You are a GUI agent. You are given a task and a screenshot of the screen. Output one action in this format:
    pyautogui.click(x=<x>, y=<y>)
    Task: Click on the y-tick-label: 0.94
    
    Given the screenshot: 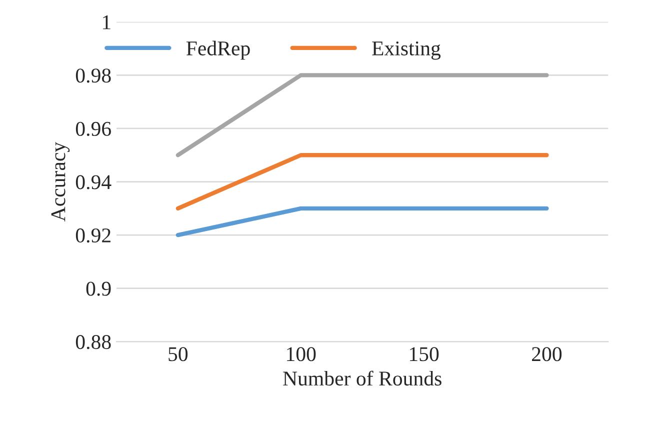 What is the action you would take?
    pyautogui.click(x=94, y=182)
    